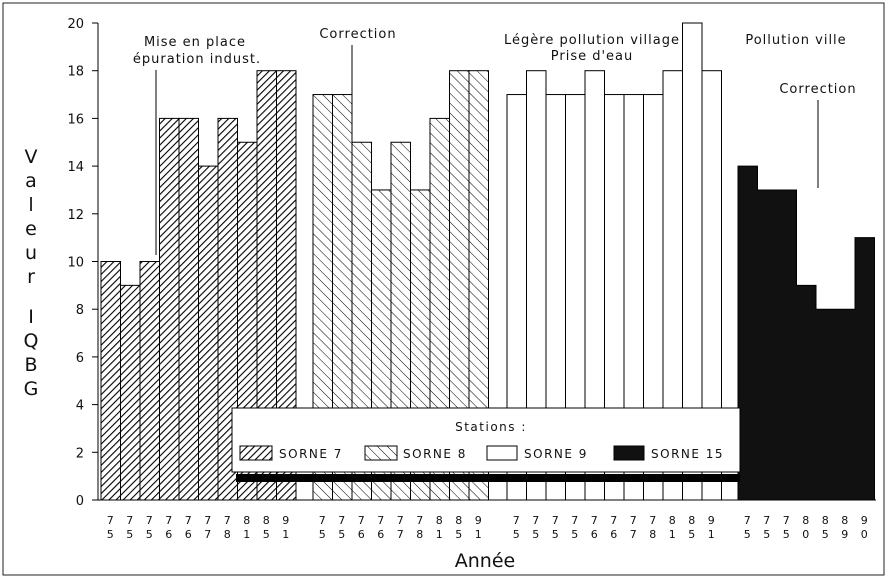 This screenshot has height=583, width=887. I want to click on legend-label-sorne-15: SORNE 15, so click(687, 454).